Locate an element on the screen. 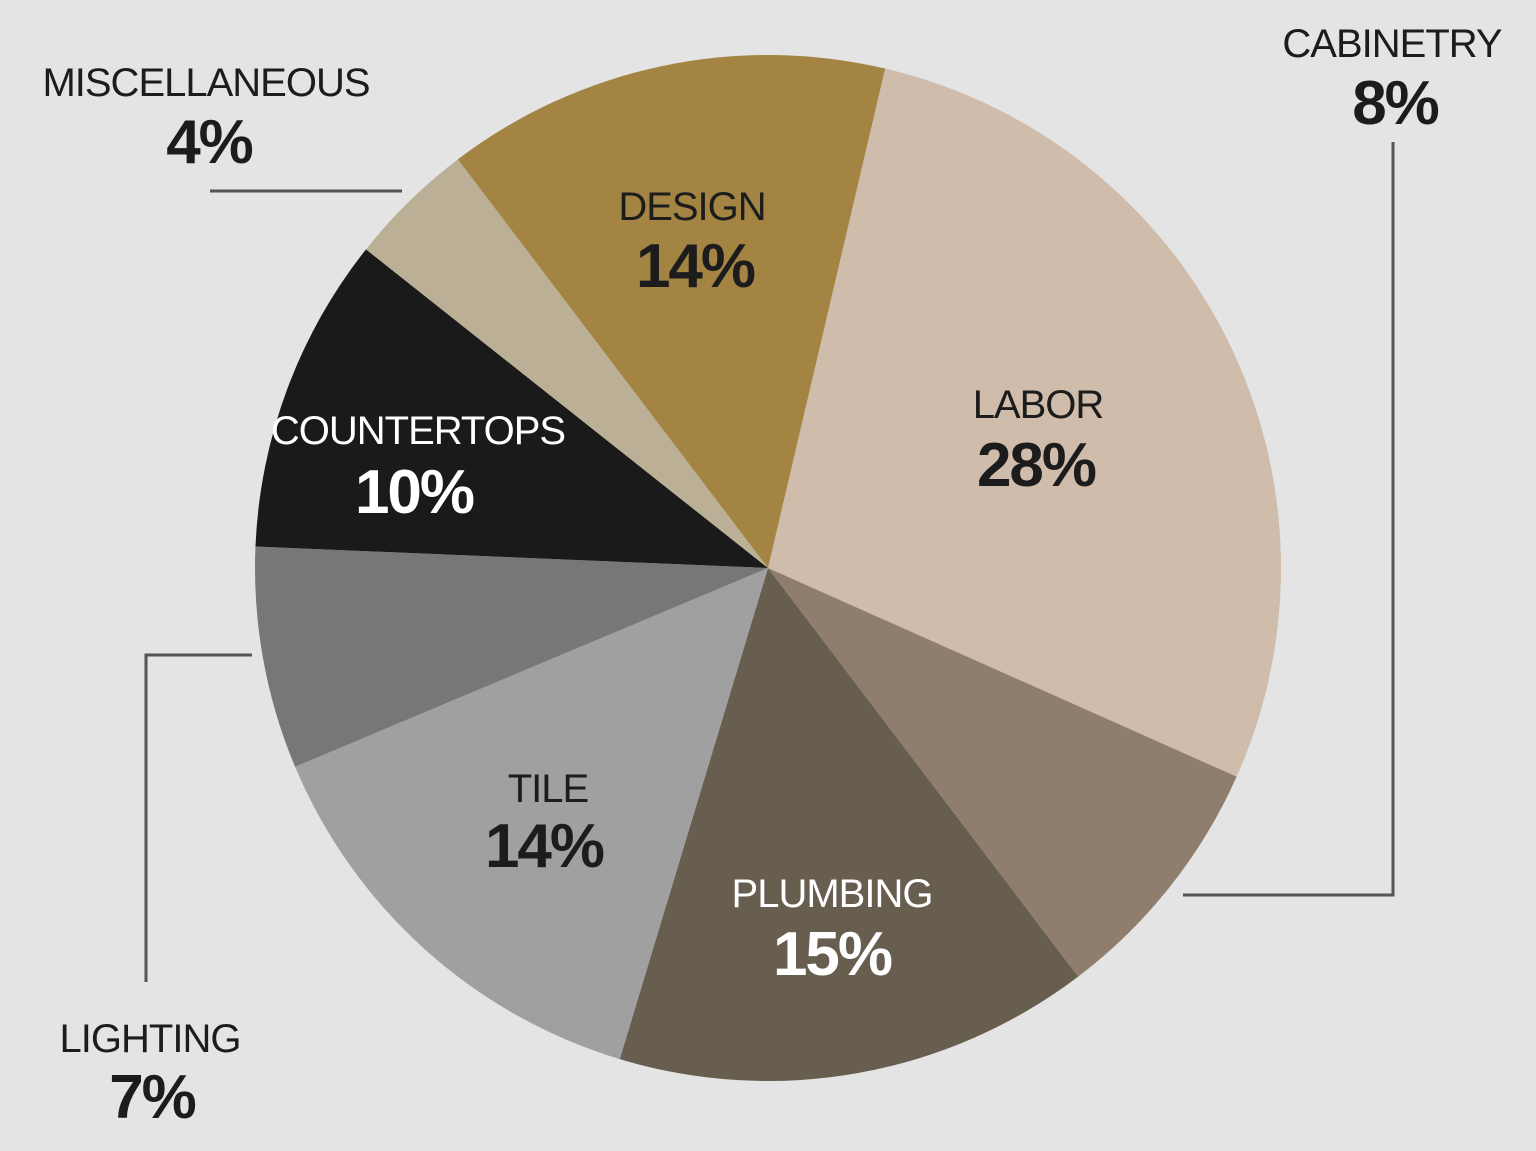  pie-slice-tile is located at coordinates (531, 814).